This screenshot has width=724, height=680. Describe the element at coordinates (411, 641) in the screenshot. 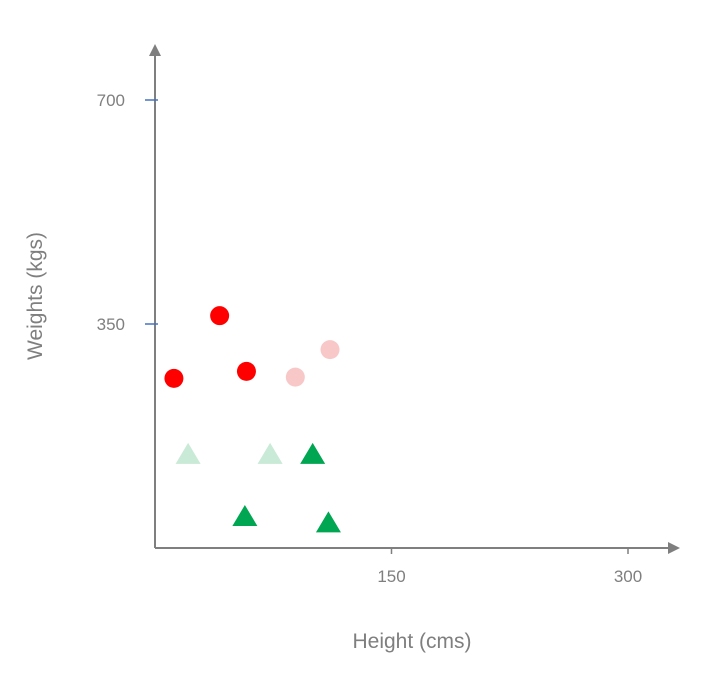

I see `x-axis-title: Height (cms)` at that location.